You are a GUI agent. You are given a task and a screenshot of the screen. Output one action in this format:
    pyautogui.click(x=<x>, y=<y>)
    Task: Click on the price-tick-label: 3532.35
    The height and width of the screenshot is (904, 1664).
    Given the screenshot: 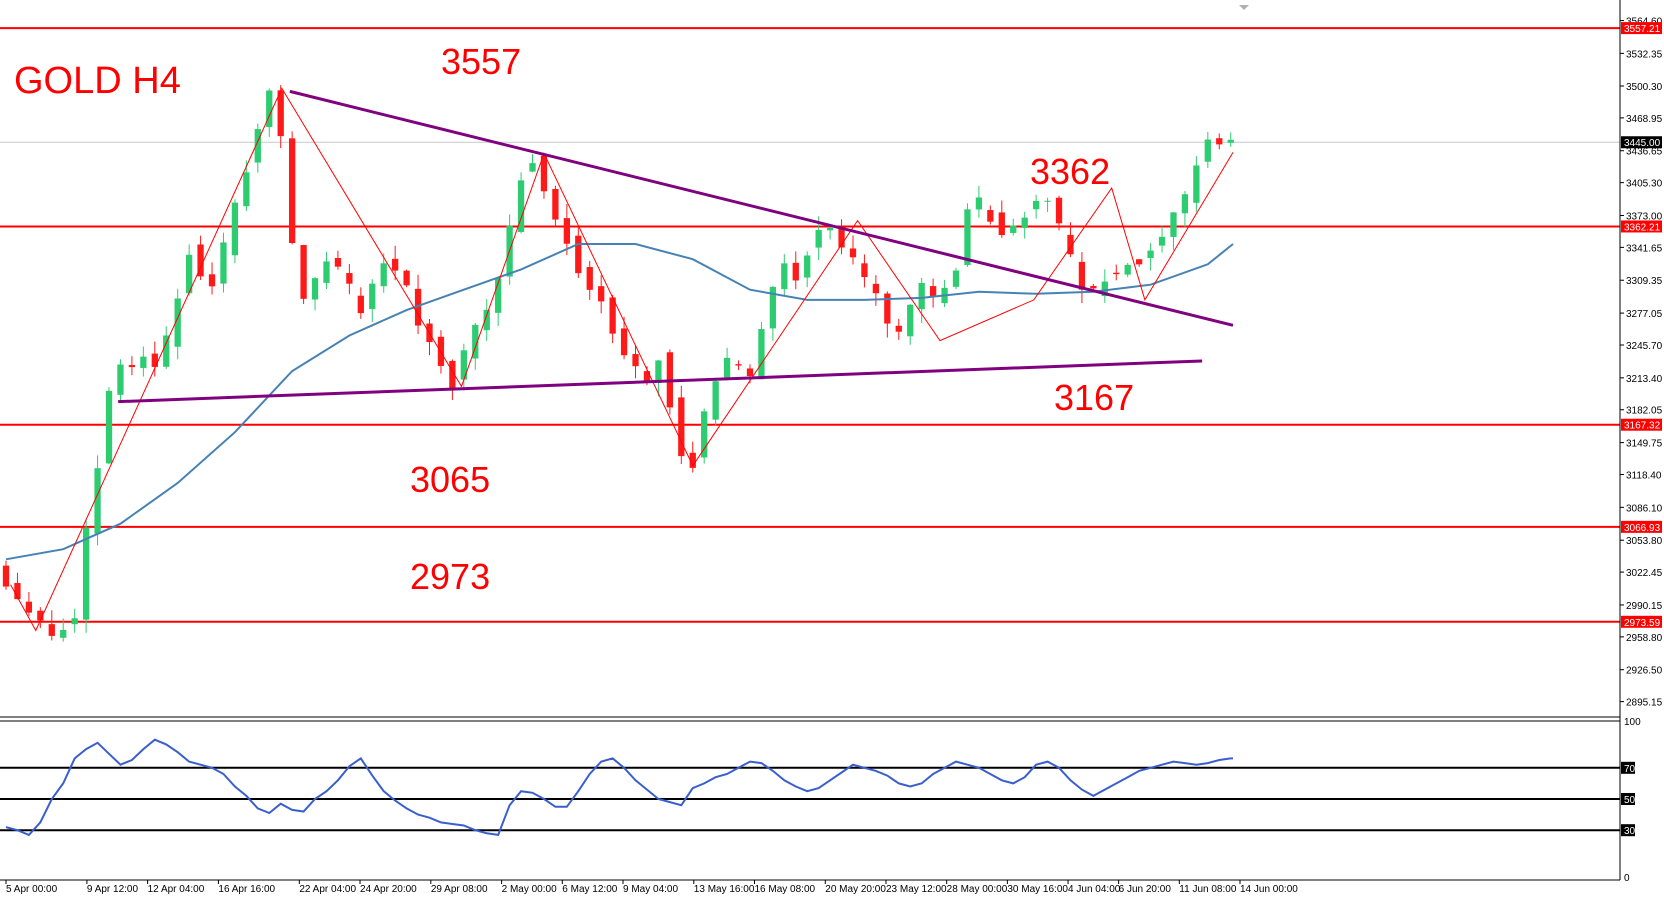 What is the action you would take?
    pyautogui.click(x=1644, y=54)
    